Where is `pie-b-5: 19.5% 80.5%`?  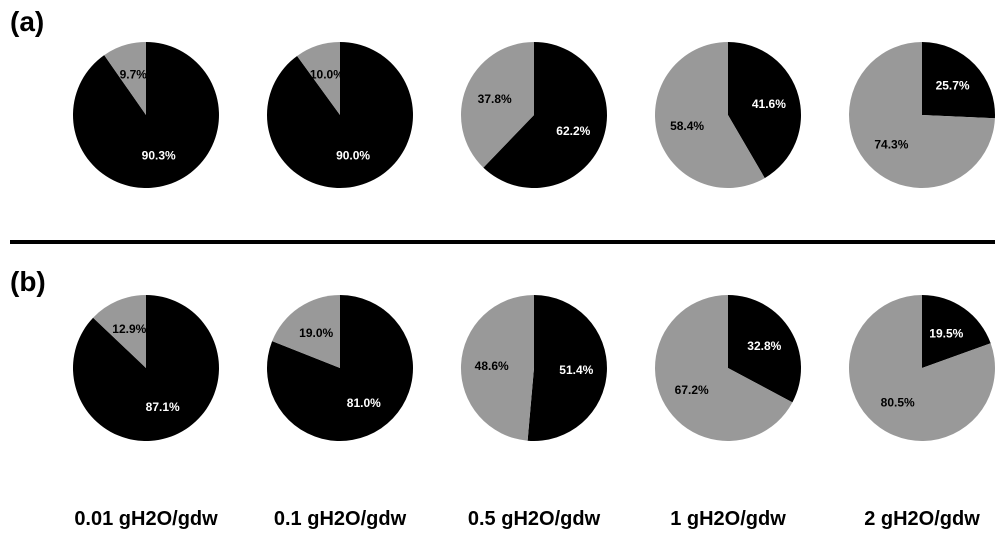
pie-b-5: 19.5% 80.5% is located at coordinates (921, 368).